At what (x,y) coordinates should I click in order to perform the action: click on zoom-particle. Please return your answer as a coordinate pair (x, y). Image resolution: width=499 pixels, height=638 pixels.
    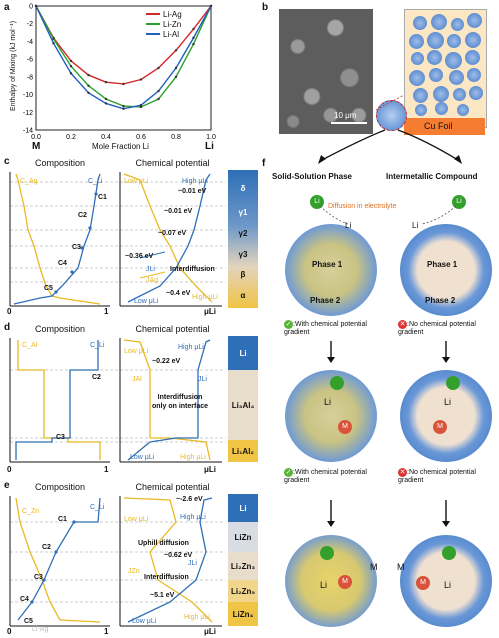
    Looking at the image, I should click on (391, 115).